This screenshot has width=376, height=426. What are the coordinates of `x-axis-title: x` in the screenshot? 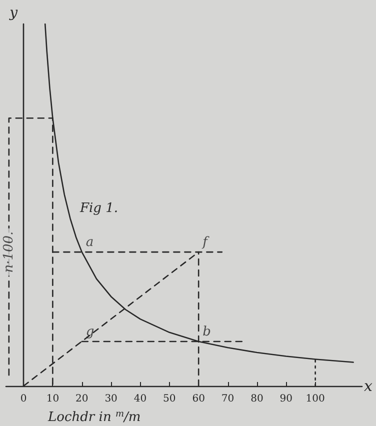 It's located at (368, 386).